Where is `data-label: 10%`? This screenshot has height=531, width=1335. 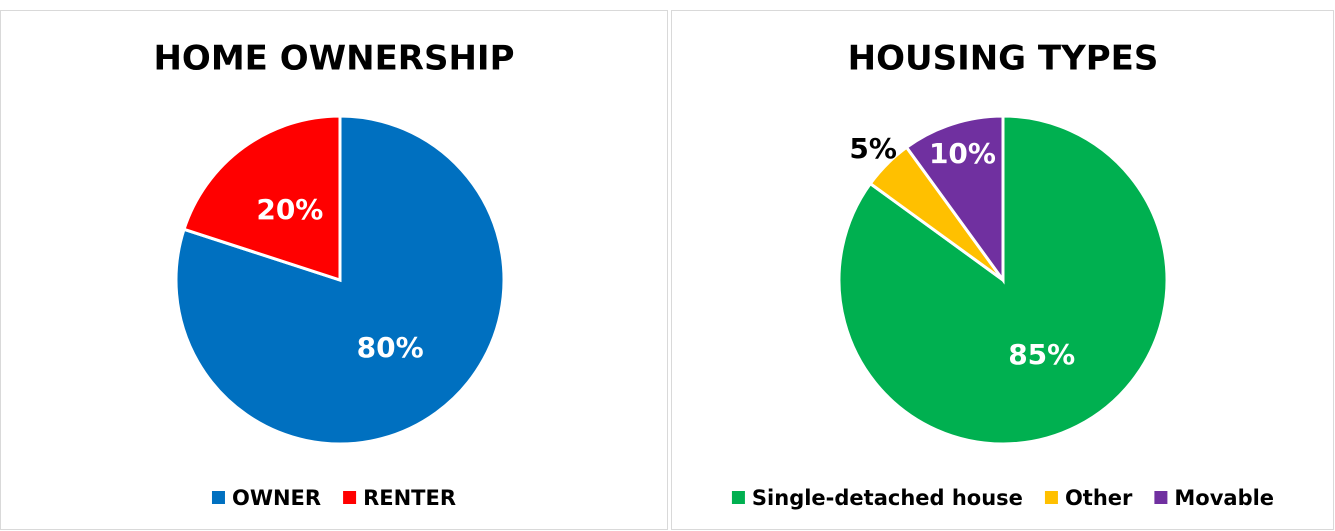
data-label: 10% is located at coordinates (962, 153).